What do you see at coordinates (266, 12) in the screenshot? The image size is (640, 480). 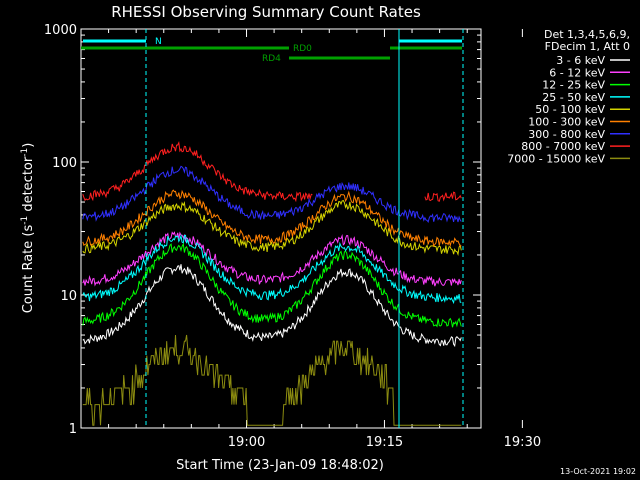 I see `chart-title: RHESSI Observing Summary Count Rates` at bounding box center [266, 12].